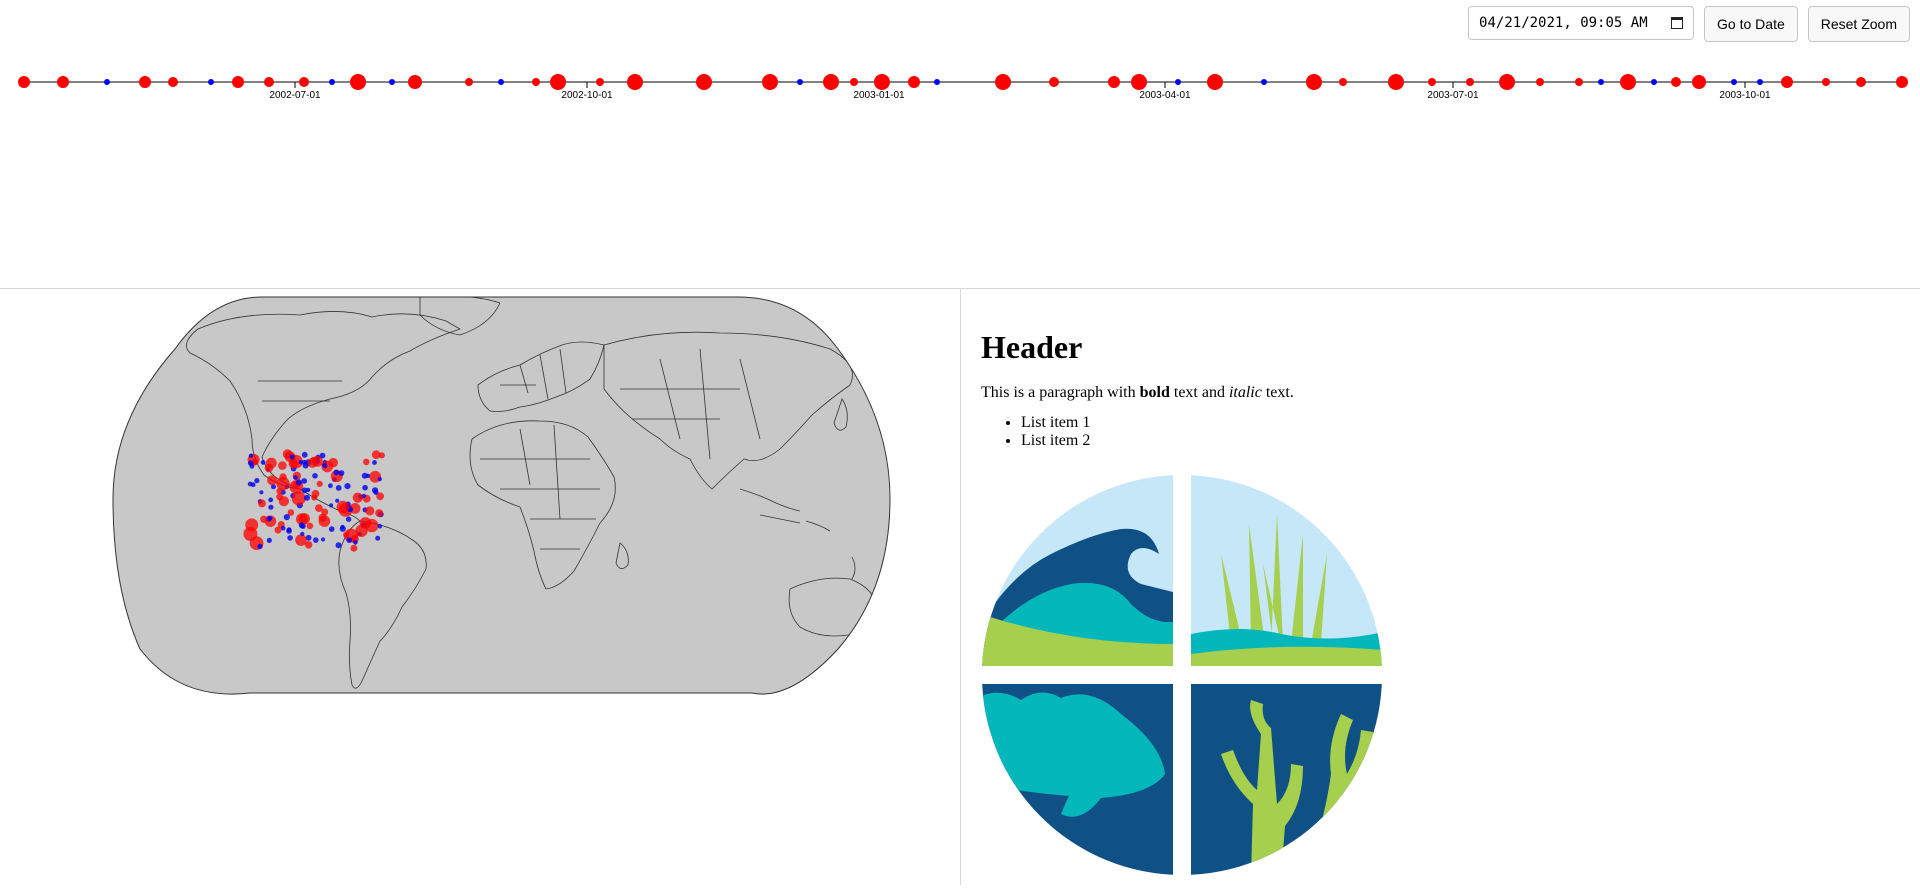 This screenshot has height=890, width=1920. What do you see at coordinates (1677, 23) in the screenshot?
I see `calendar-icon` at bounding box center [1677, 23].